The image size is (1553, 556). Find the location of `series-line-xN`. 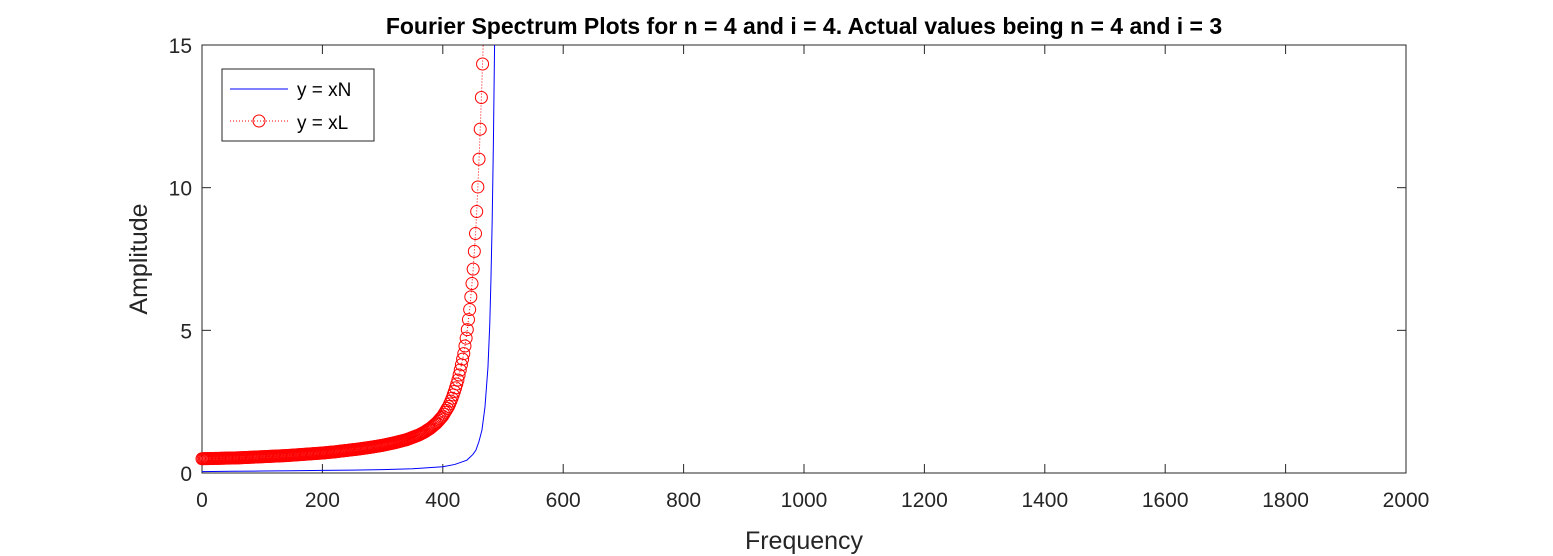

series-line-xN is located at coordinates (348, 258).